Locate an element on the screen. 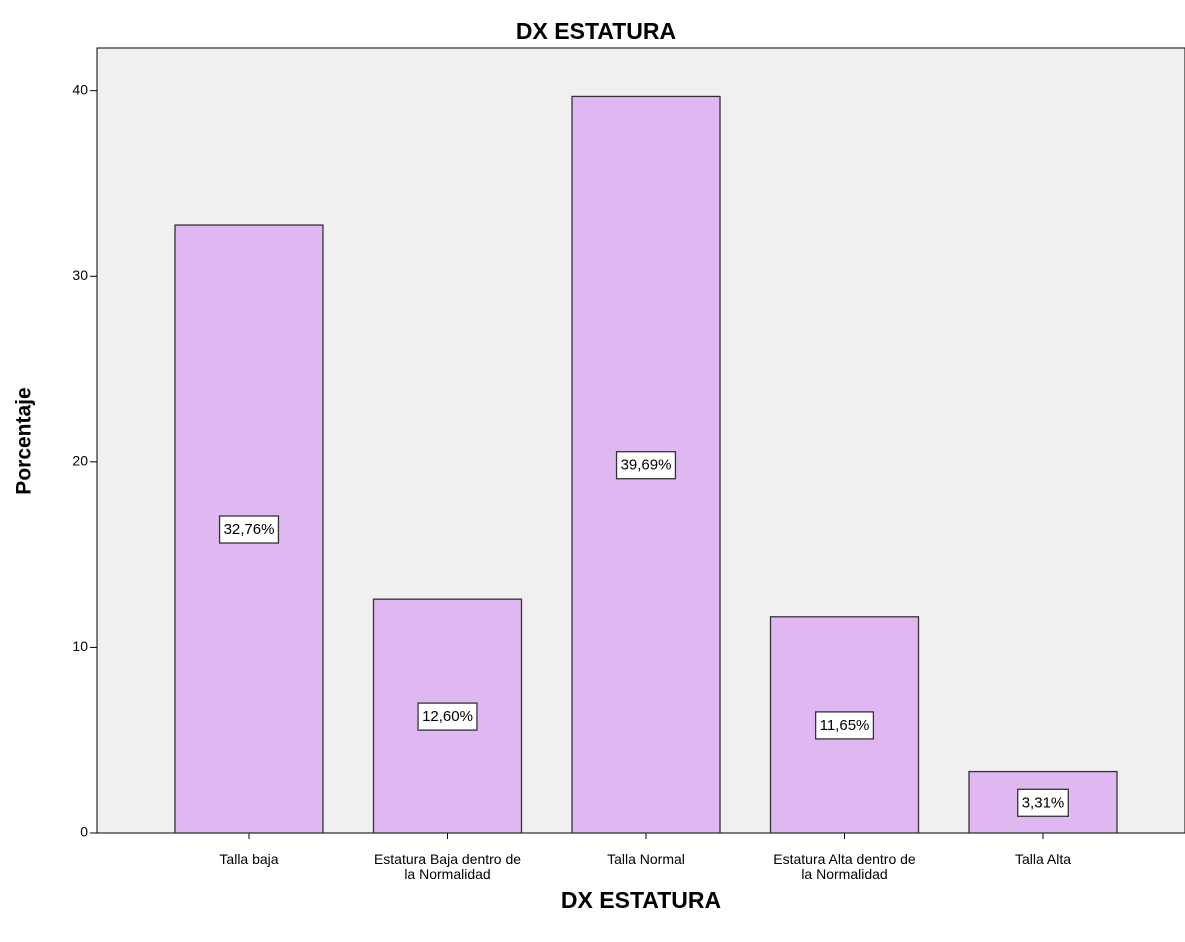  value-label: 12,60% is located at coordinates (447, 716).